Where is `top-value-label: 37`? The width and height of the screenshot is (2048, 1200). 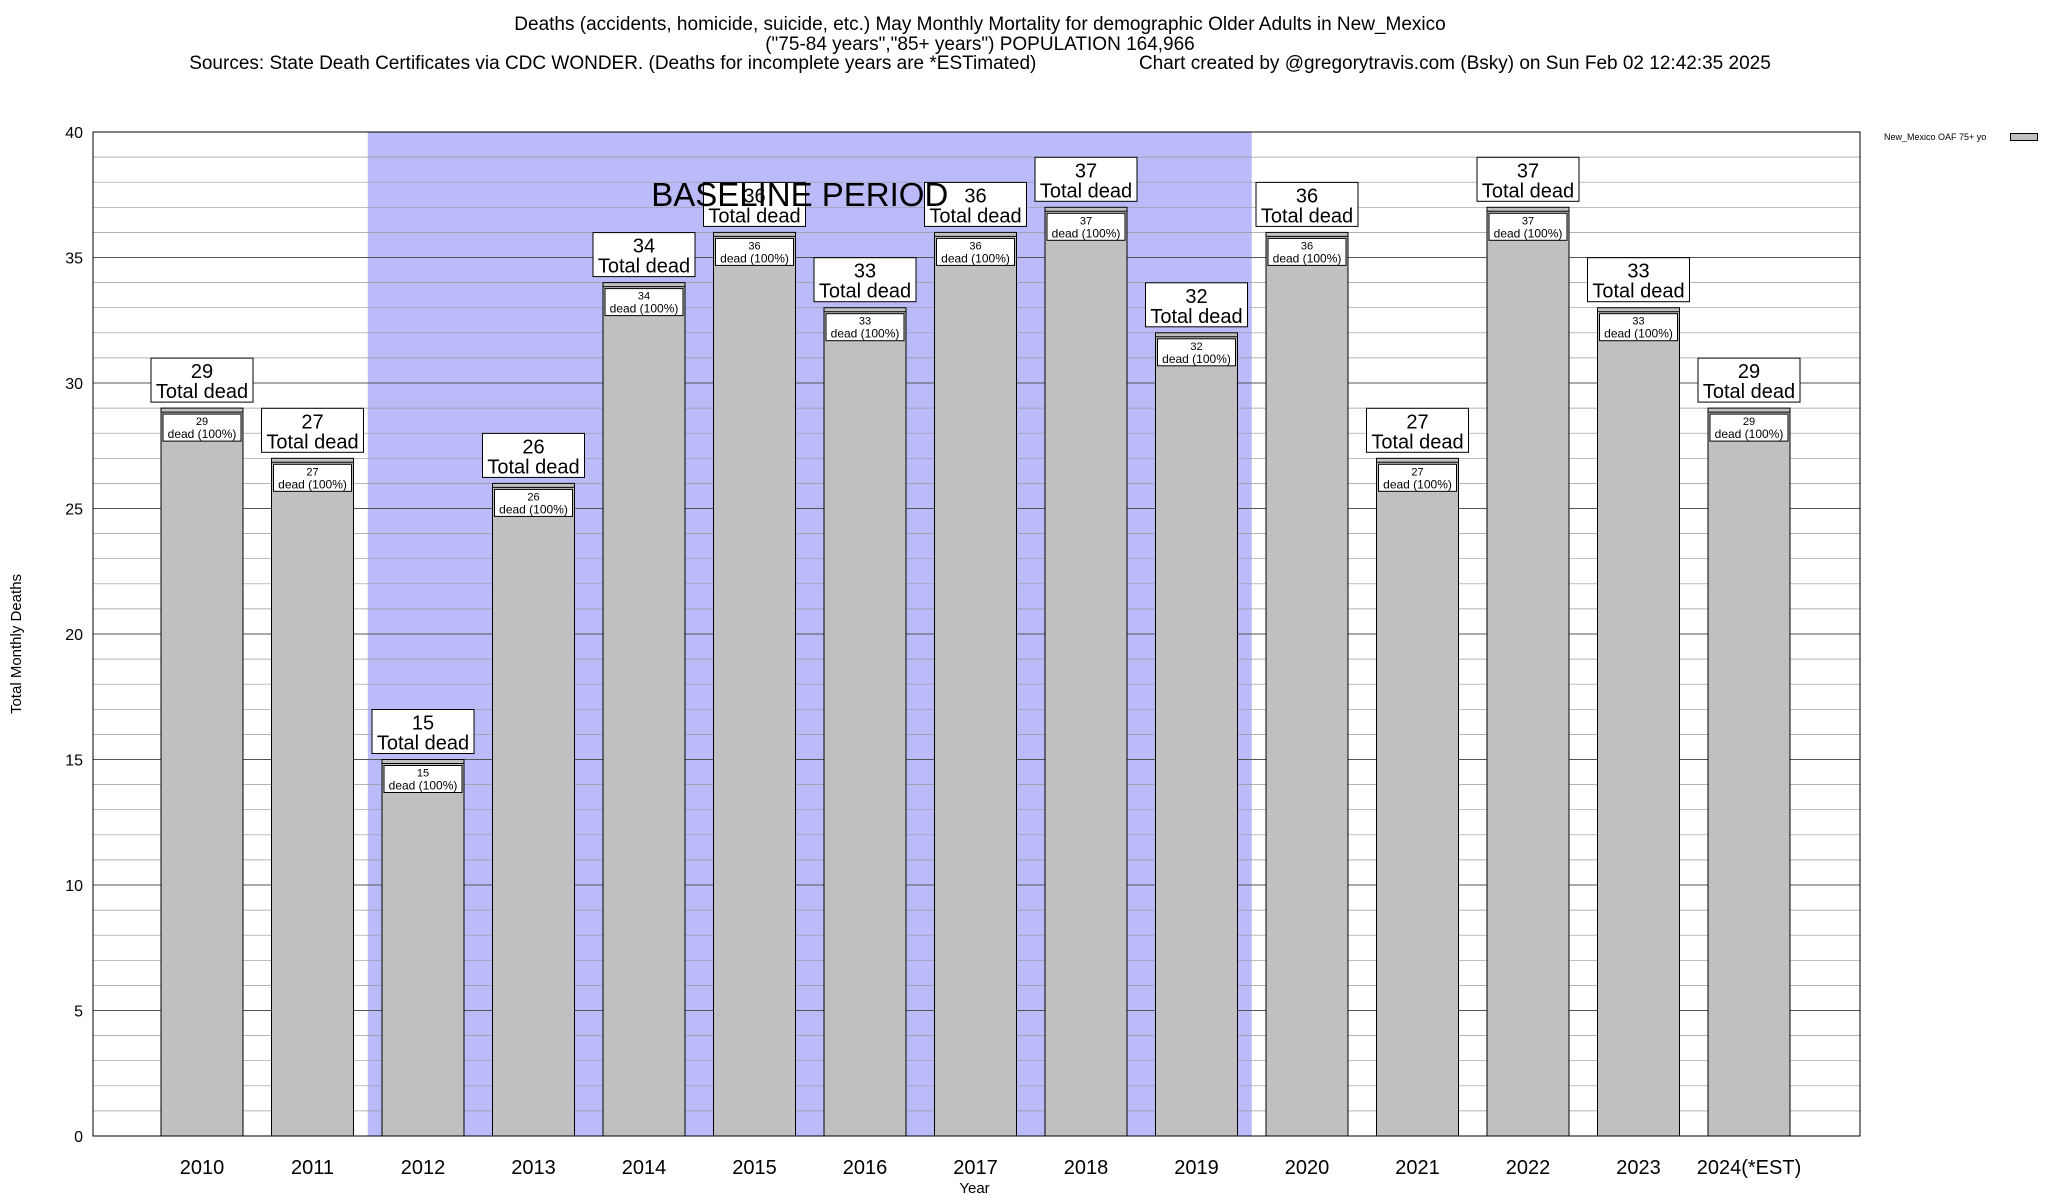 top-value-label: 37 is located at coordinates (1086, 171).